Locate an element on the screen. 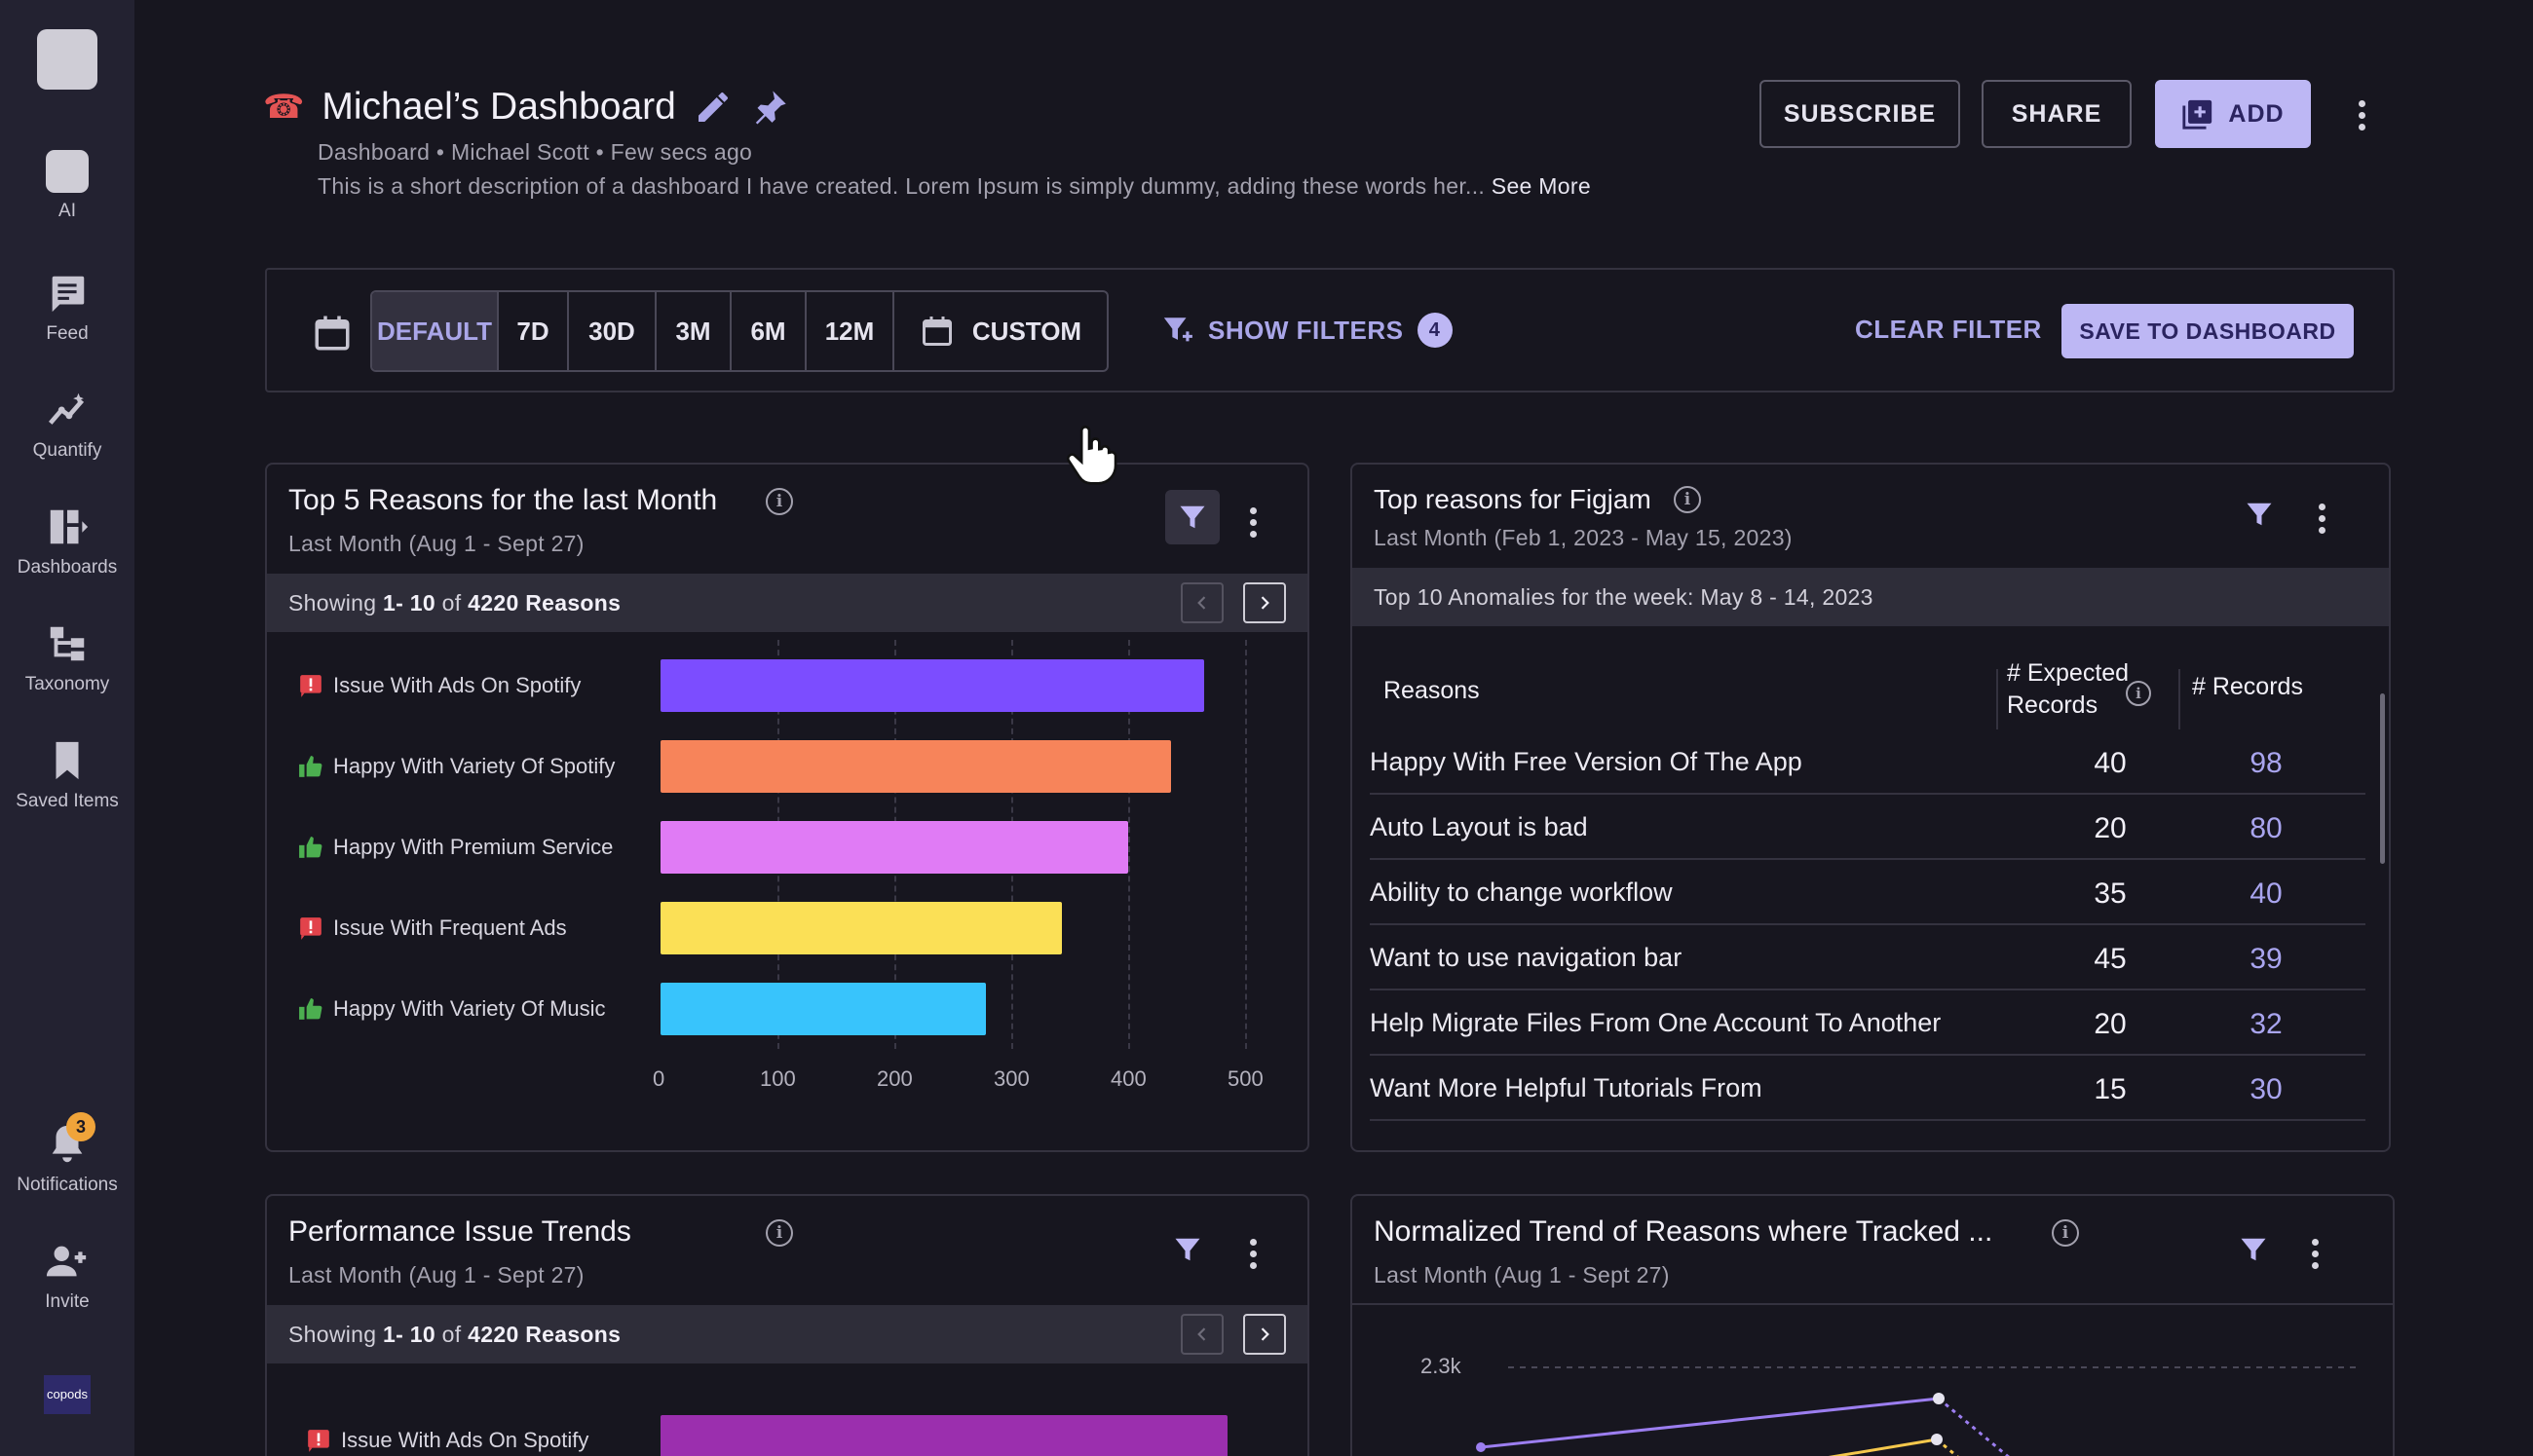 The image size is (2533, 1456). column-header-records: # Records is located at coordinates (2247, 686).